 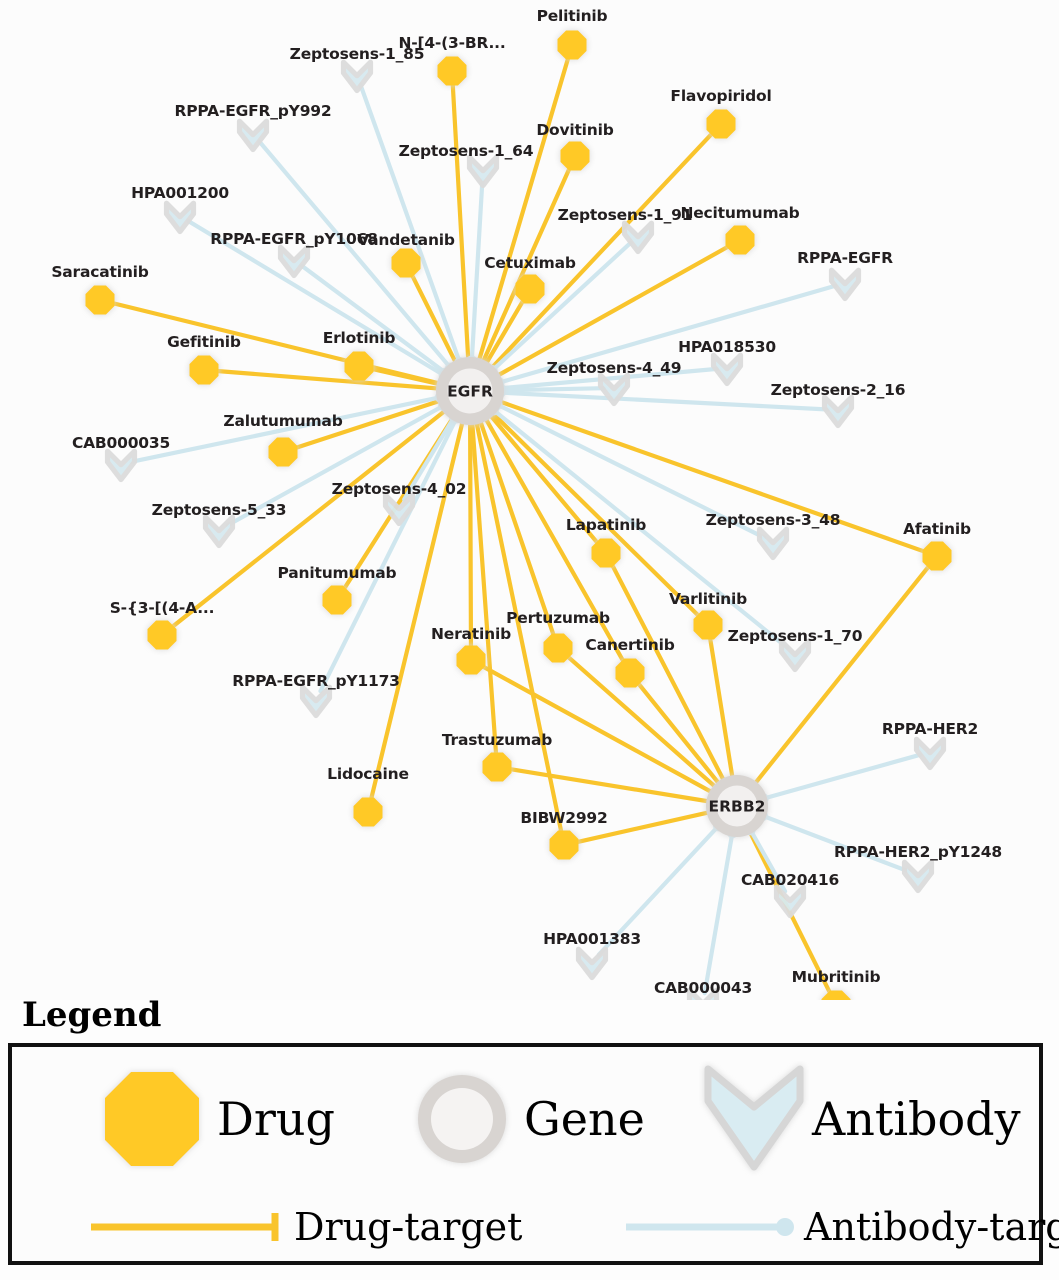 I want to click on legend-antibody-target-label: Antibody-target, so click(x=931, y=1227).